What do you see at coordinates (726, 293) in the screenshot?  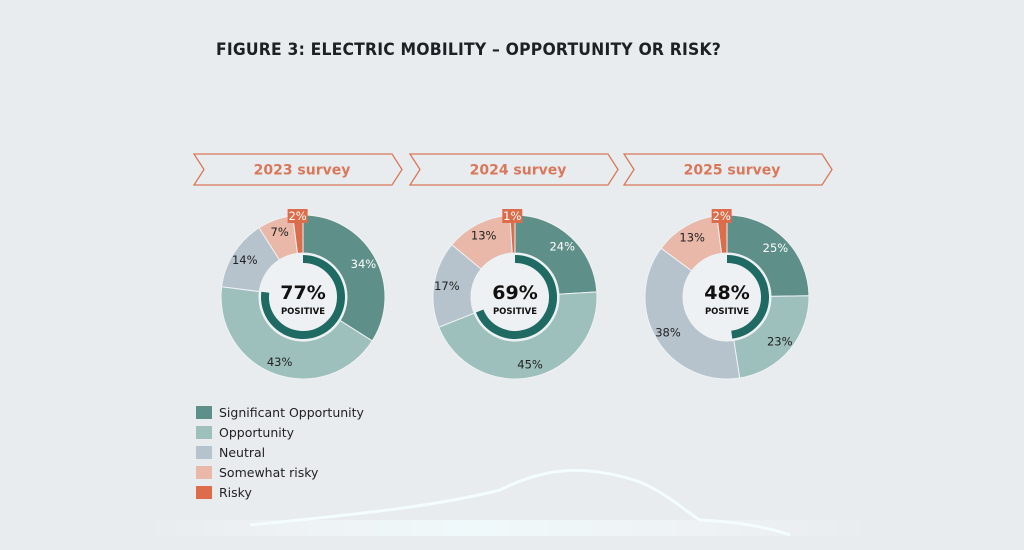 I see `positive-percentage: 48%` at bounding box center [726, 293].